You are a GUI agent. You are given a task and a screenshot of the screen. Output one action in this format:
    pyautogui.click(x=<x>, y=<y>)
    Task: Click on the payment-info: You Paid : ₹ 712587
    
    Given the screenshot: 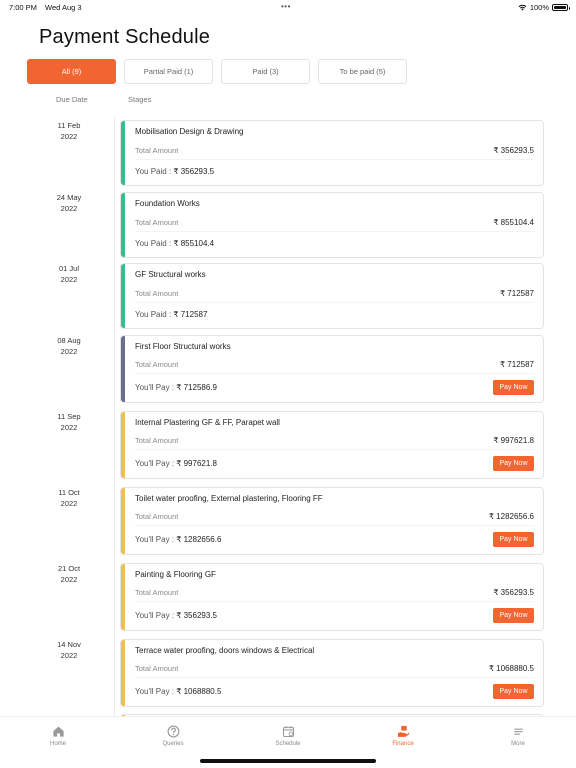 What is the action you would take?
    pyautogui.click(x=171, y=314)
    